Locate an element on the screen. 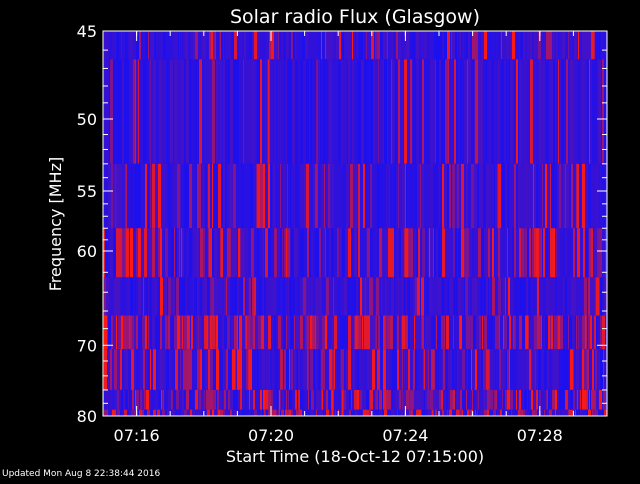 The height and width of the screenshot is (484, 640). y-tick-label: 55 is located at coordinates (87, 191).